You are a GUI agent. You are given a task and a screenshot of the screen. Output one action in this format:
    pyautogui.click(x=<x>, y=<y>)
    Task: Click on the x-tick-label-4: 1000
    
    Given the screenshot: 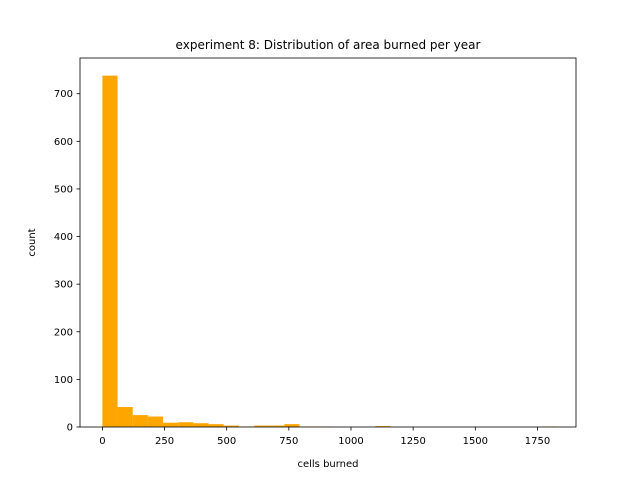 What is the action you would take?
    pyautogui.click(x=350, y=441)
    